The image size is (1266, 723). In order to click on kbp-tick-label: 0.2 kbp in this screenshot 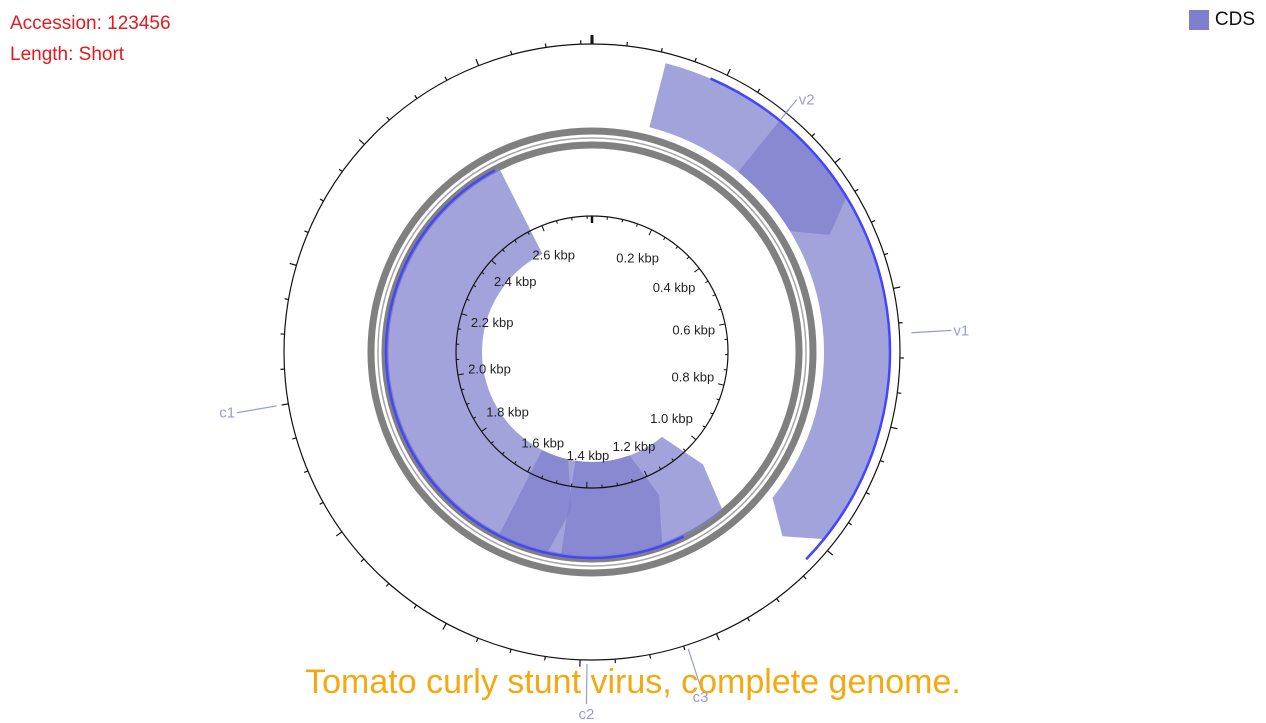, I will do `click(637, 258)`.